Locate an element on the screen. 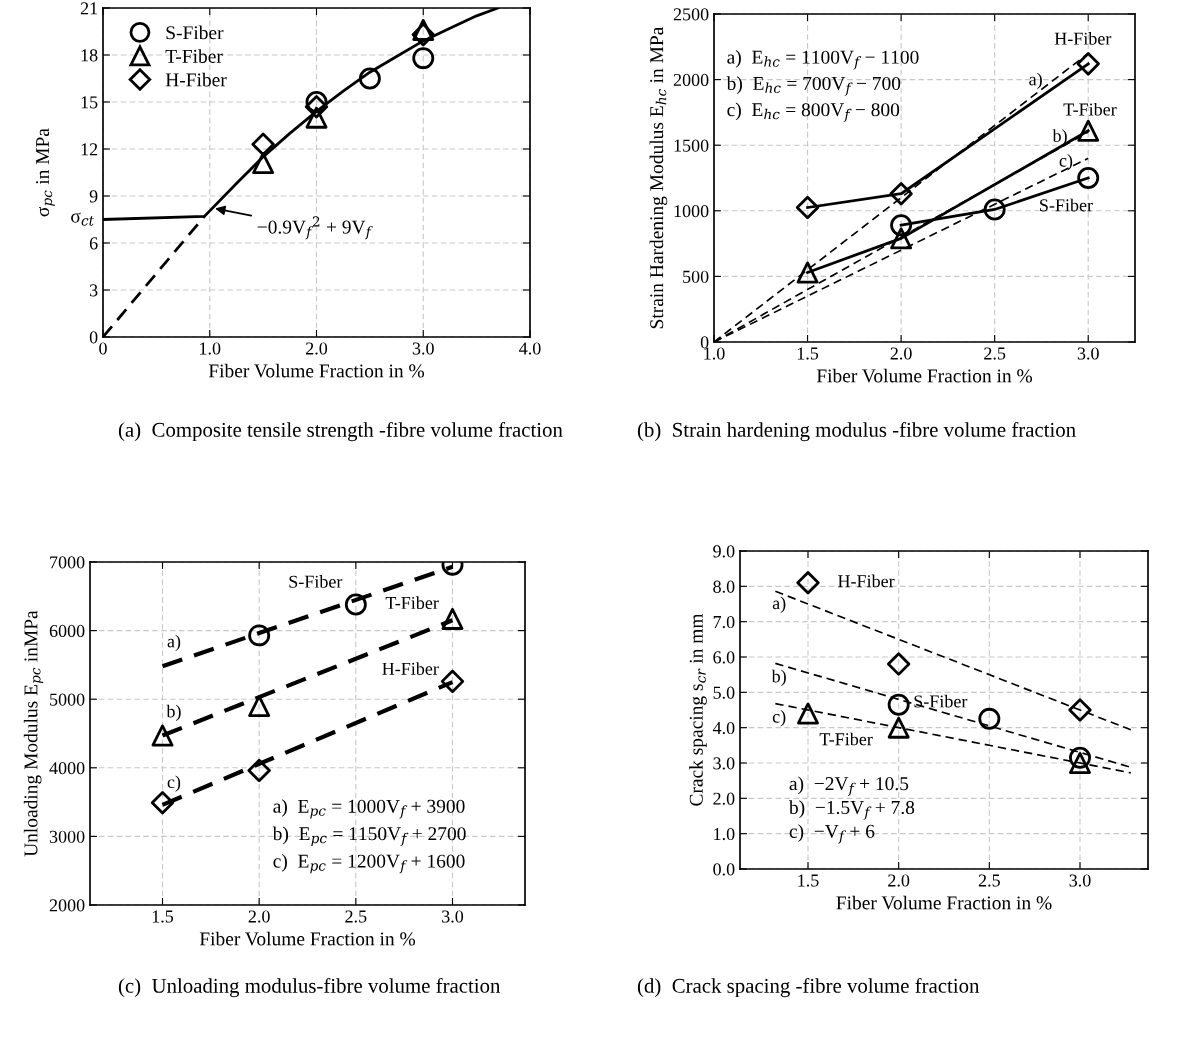 This screenshot has width=1184, height=1040. y-tick-label: 500 is located at coordinates (696, 276).